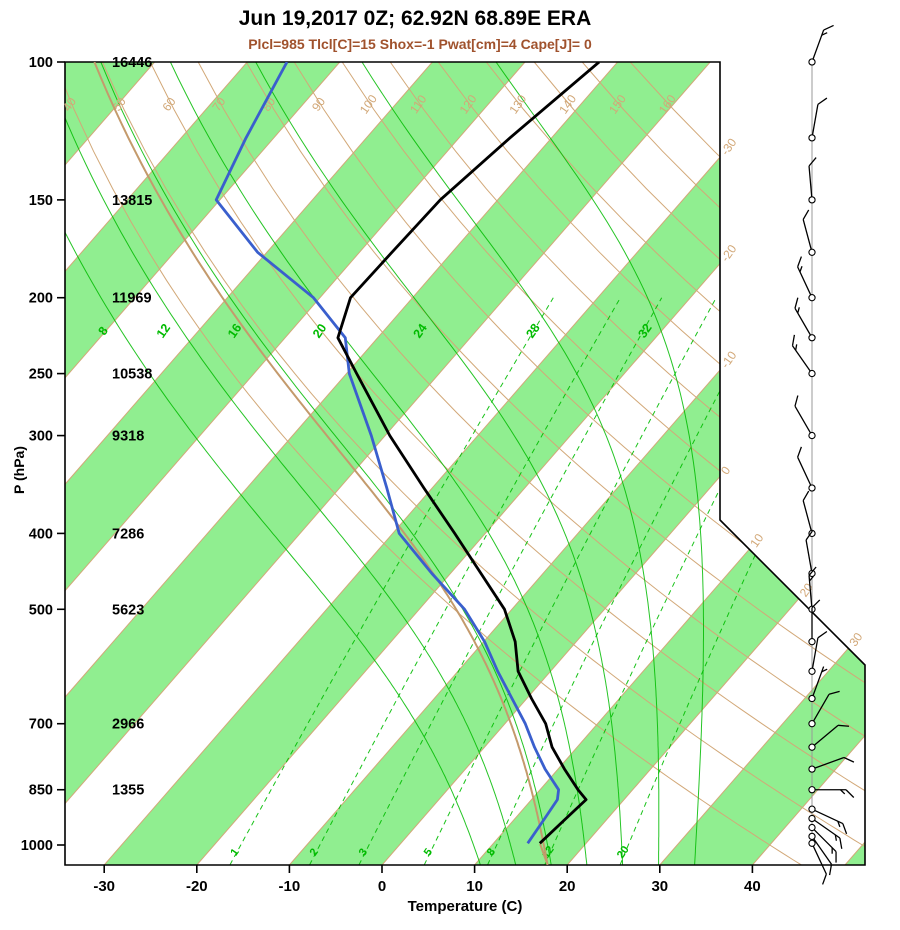 The width and height of the screenshot is (900, 930). I want to click on pressure-axis: 100 150 200 250 300 400 500 700 850 1000, so click(43, 454).